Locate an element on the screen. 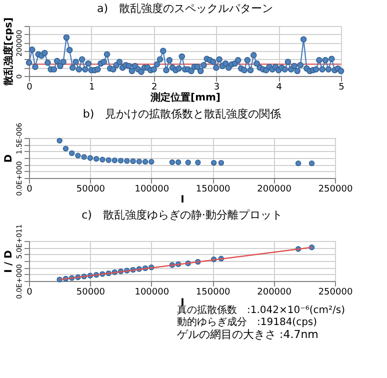  x-tick-label: 3 is located at coordinates (217, 87).